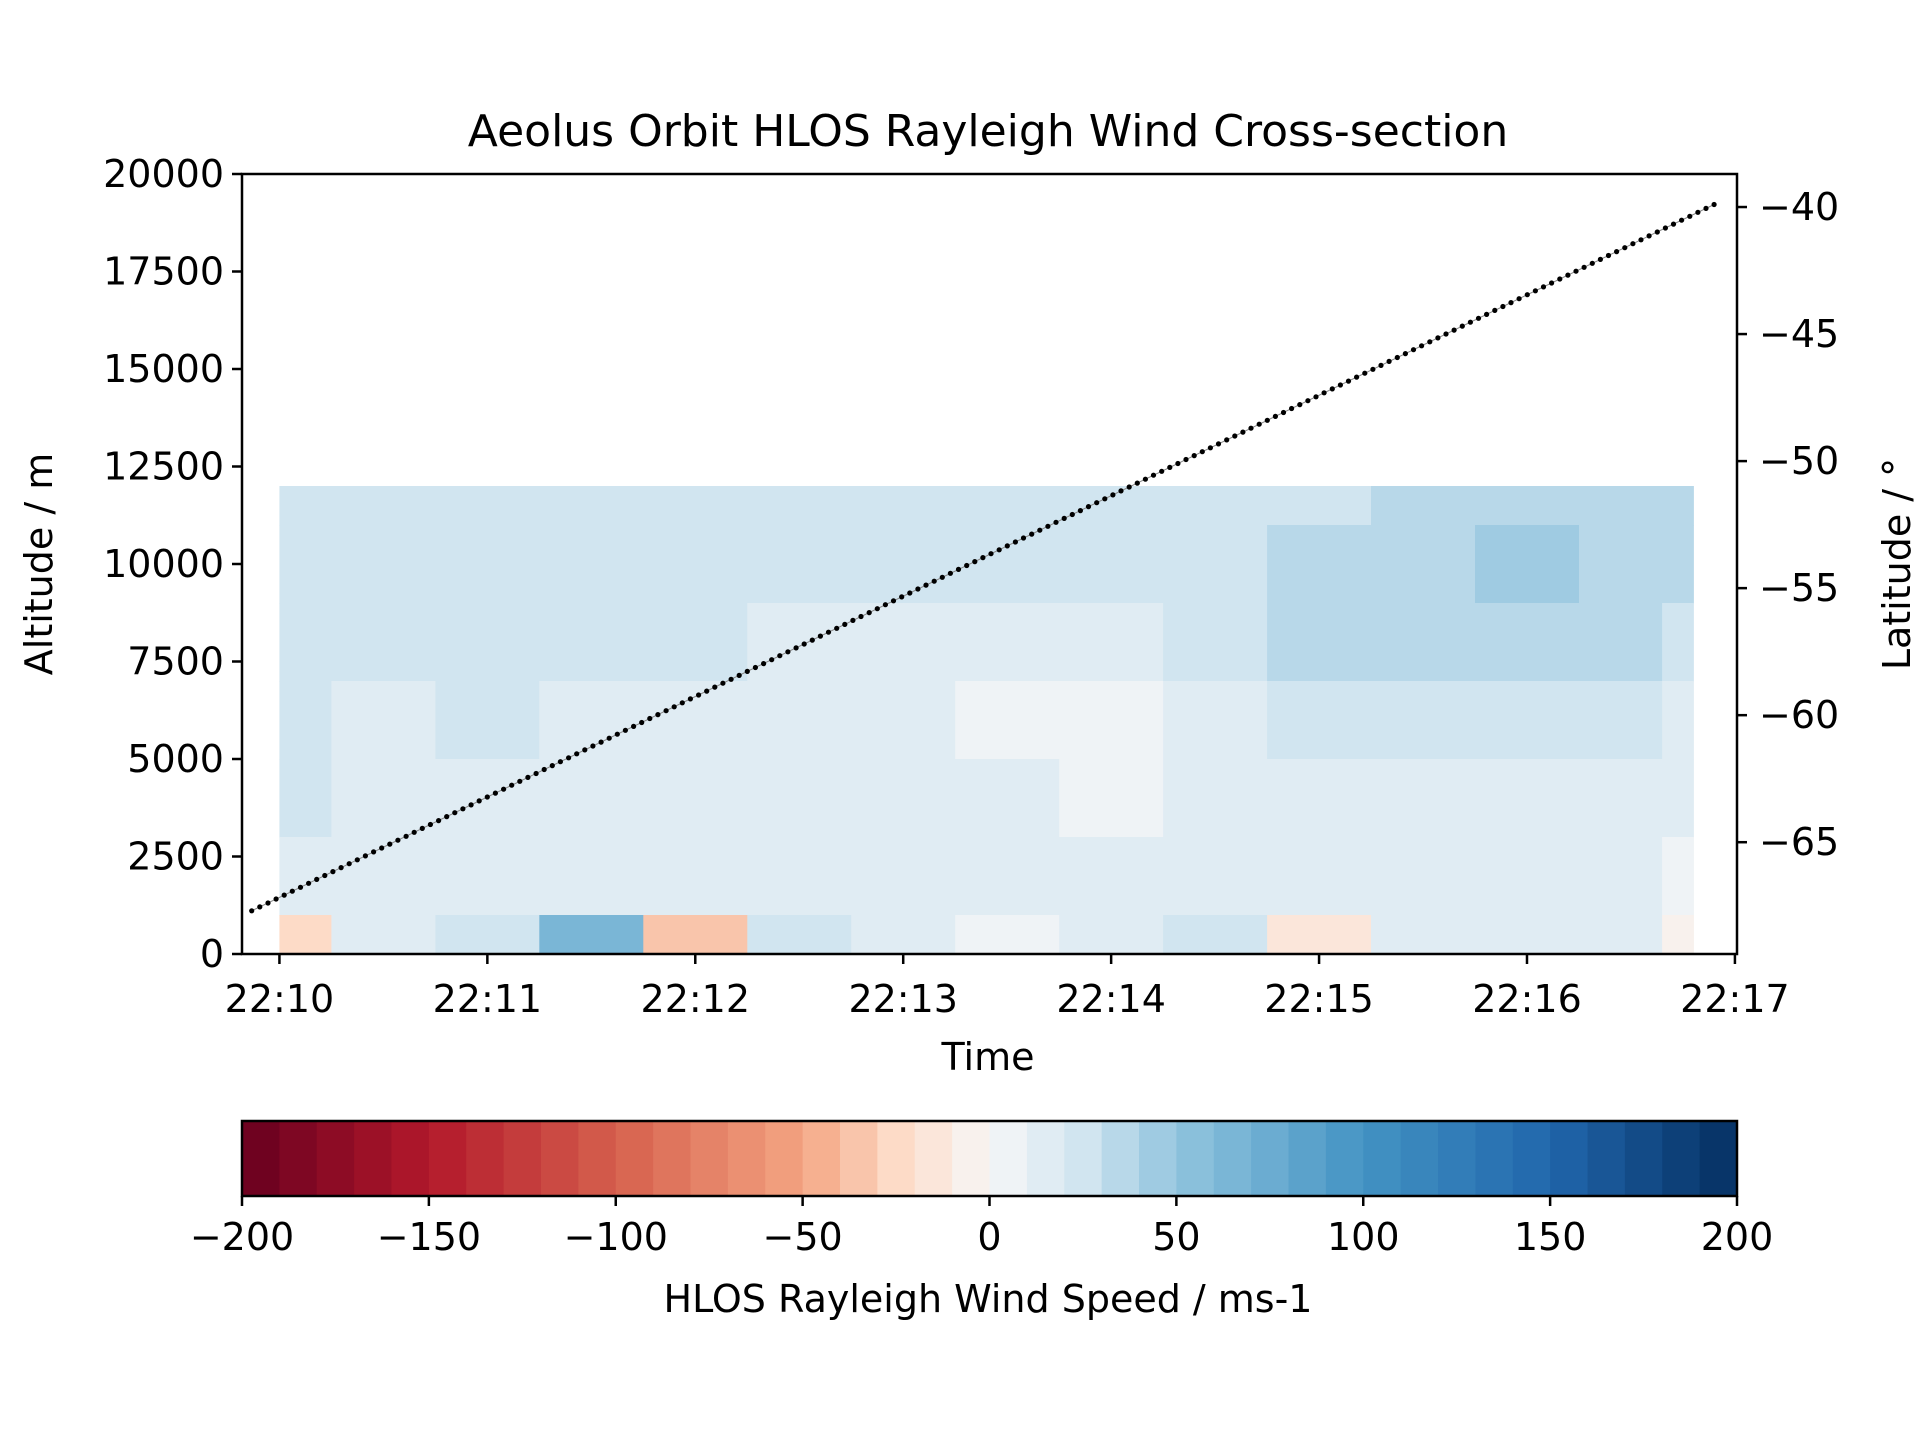 Image resolution: width=1920 pixels, height=1440 pixels. I want to click on y-tick-label: 0, so click(212, 954).